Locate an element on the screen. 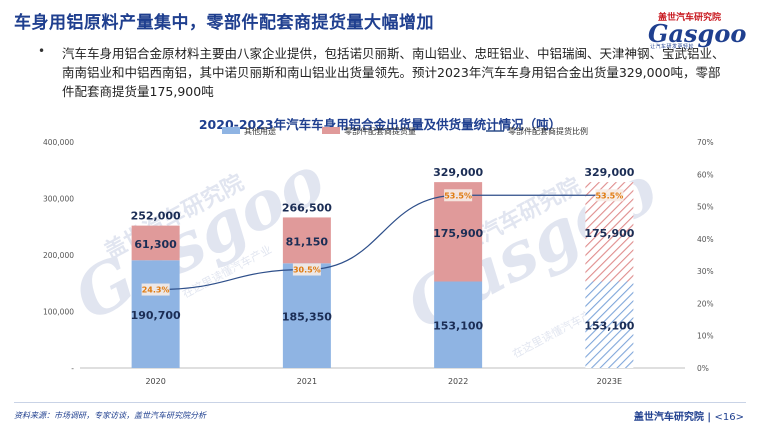 The image size is (760, 428). footer-brand: 盖世汽车研究院 | <16> is located at coordinates (688, 417).